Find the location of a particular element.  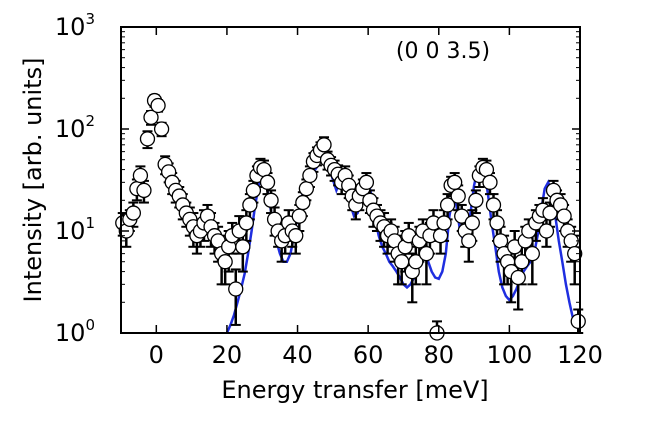

x-tick-label: 100 is located at coordinates (509, 355).